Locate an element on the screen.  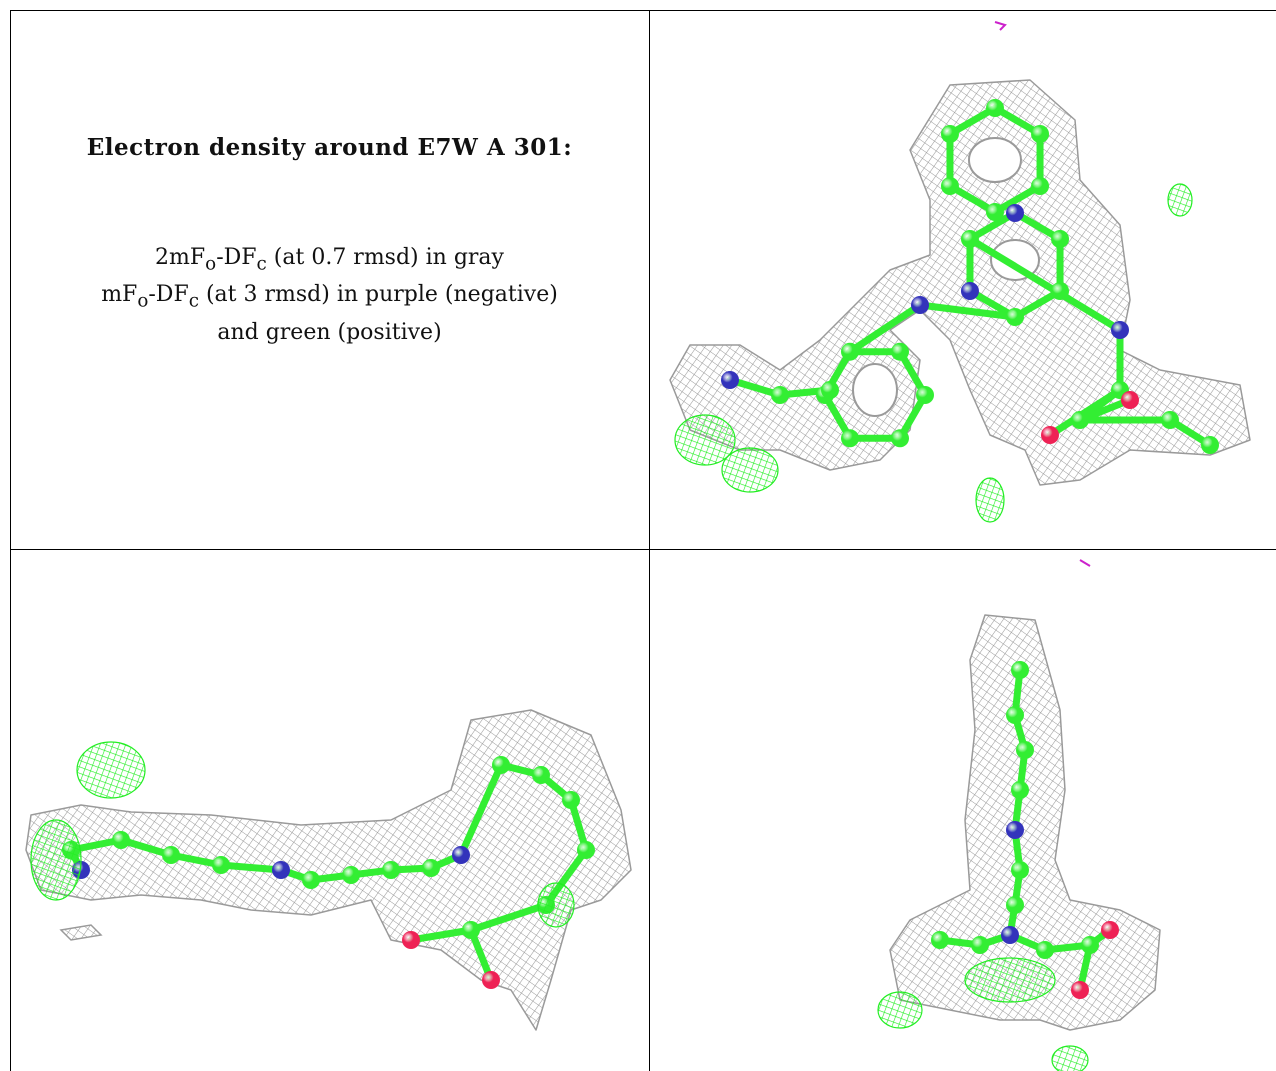
caption-line-green: and green (positive) is located at coordinates (329, 332).